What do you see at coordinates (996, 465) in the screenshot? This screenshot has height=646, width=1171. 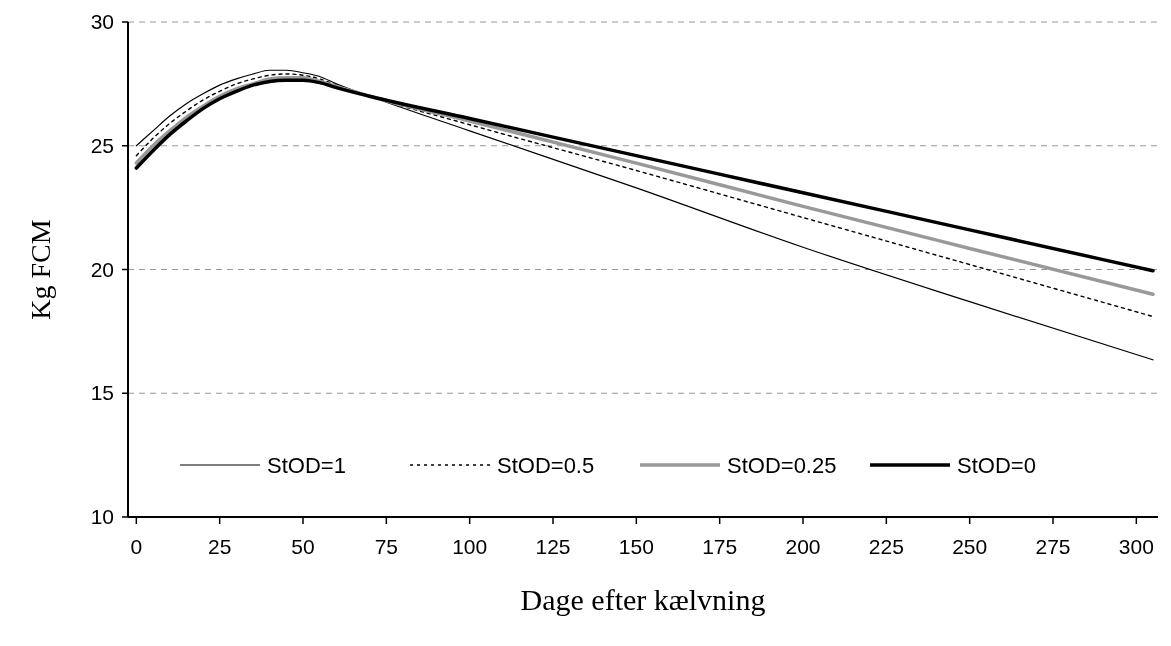 I see `legend-label: StOD=0` at bounding box center [996, 465].